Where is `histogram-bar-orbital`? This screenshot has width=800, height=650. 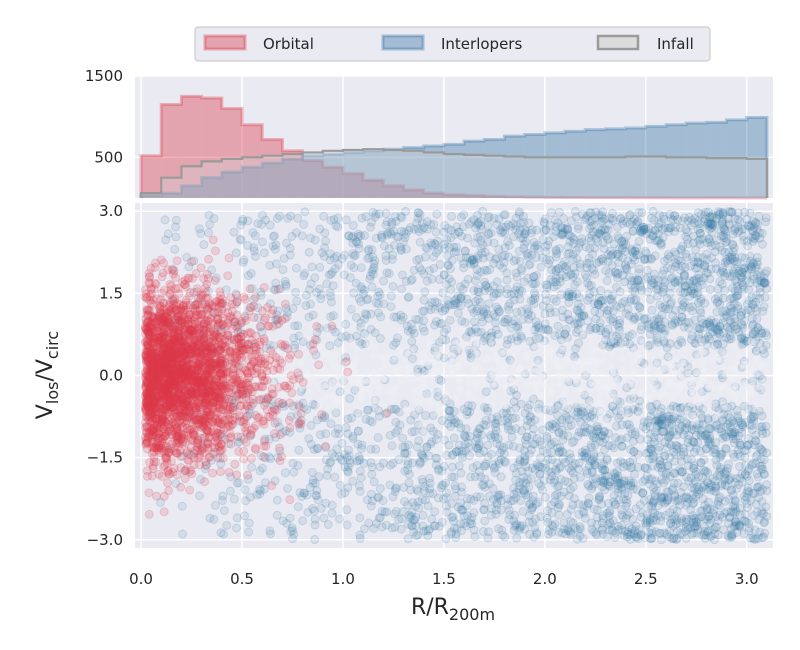 histogram-bar-orbital is located at coordinates (494, 197).